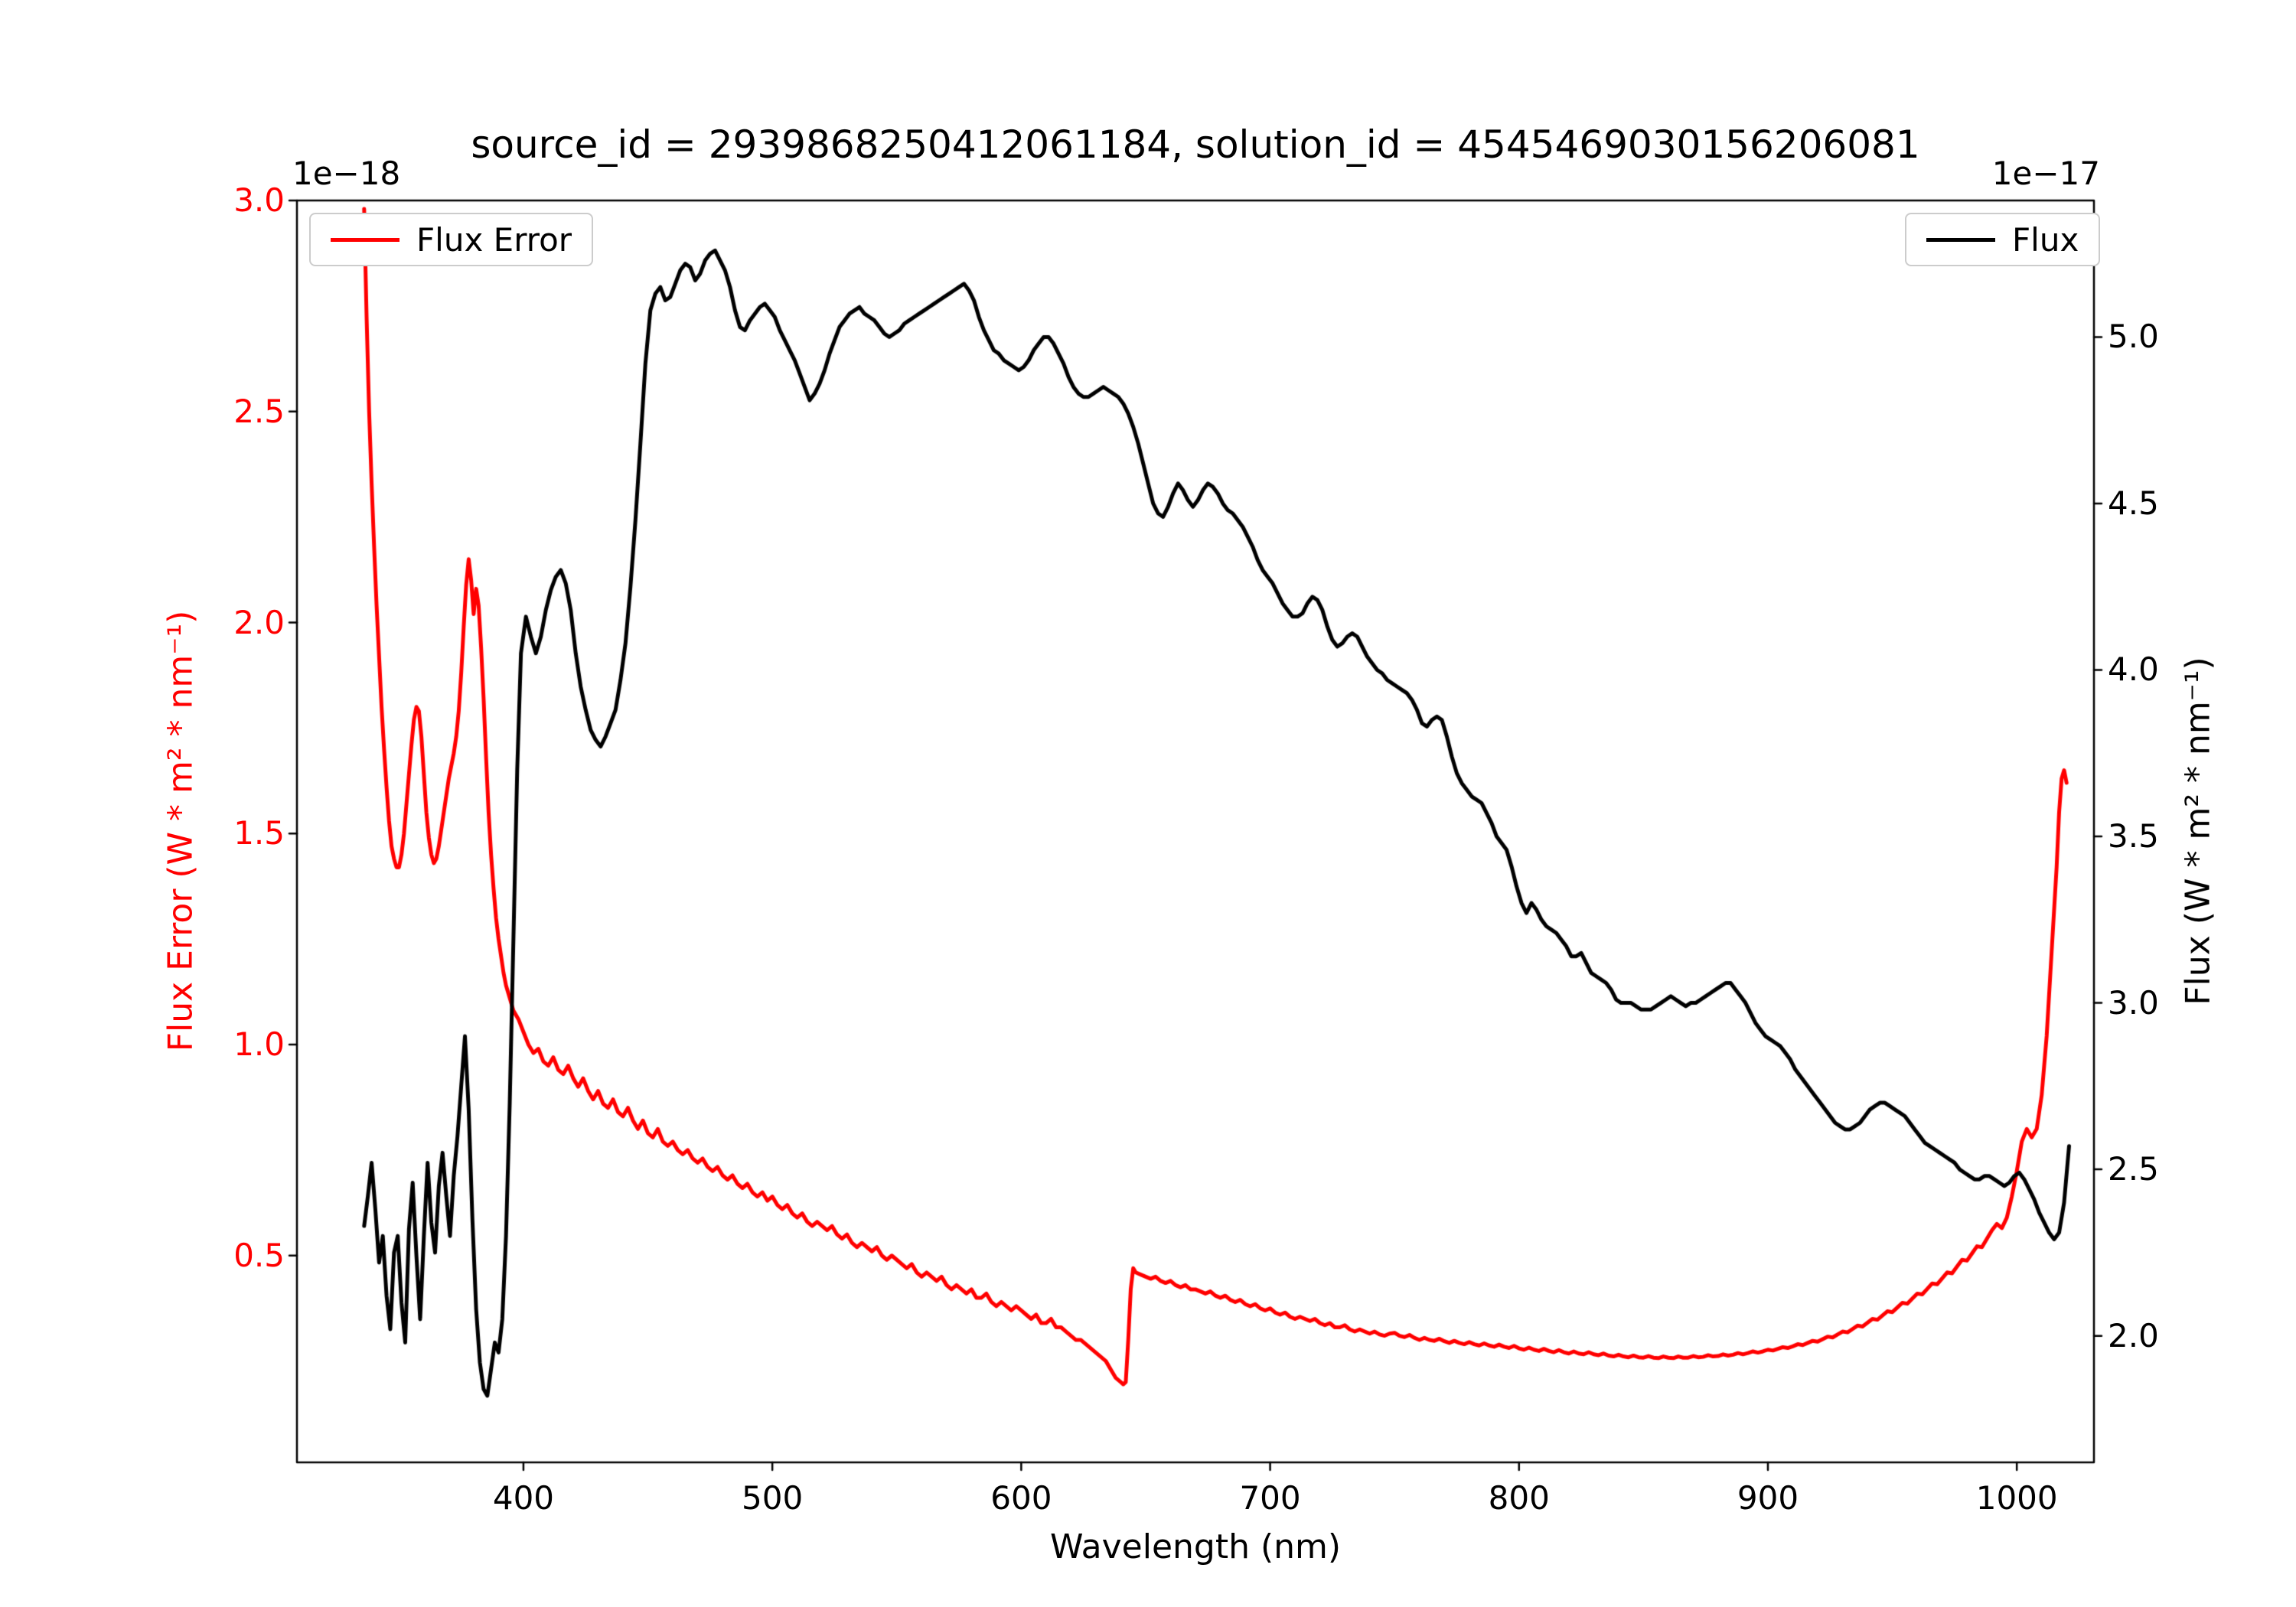  Describe the element at coordinates (2133, 503) in the screenshot. I see `right-y-tick-label-4.5: 4.5` at that location.